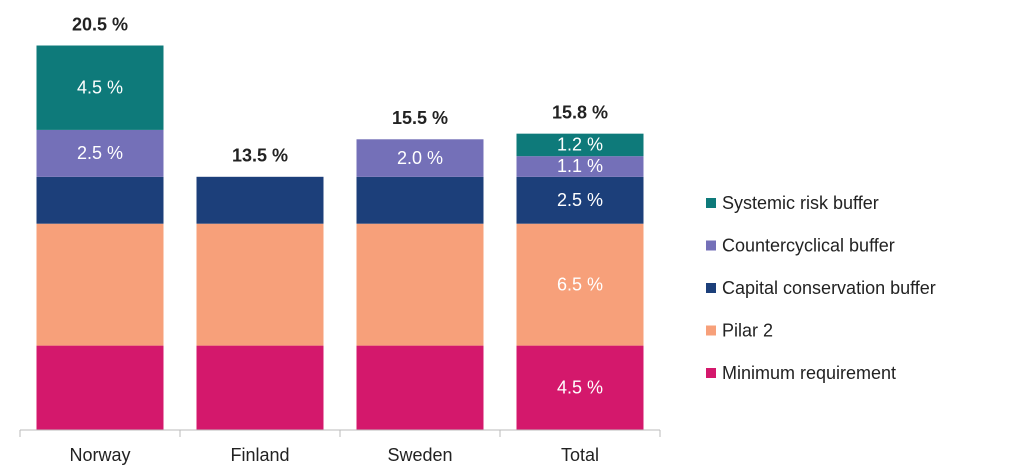  Describe the element at coordinates (259, 455) in the screenshot. I see `x-tick-label: Finland` at that location.